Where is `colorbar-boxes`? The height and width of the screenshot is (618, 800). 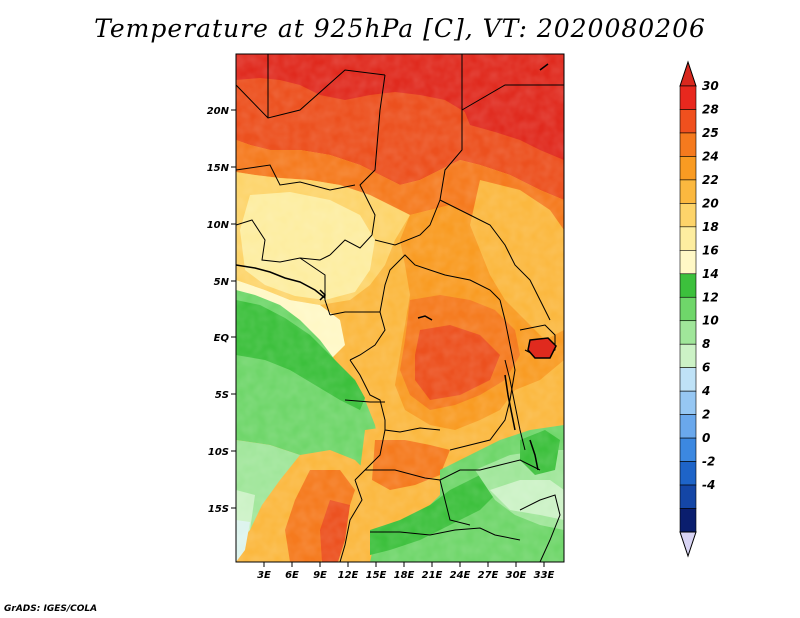 colorbar-boxes is located at coordinates (688, 309).